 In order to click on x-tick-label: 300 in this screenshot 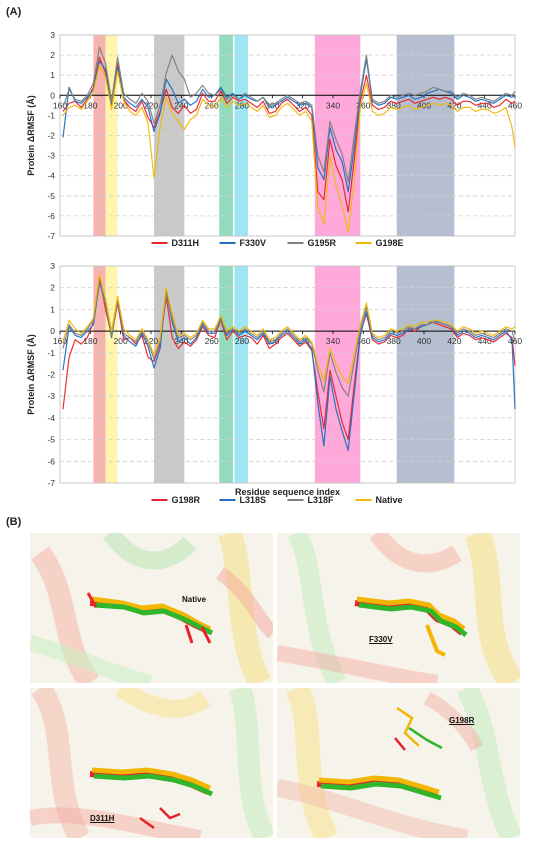, I will do `click(272, 105)`.